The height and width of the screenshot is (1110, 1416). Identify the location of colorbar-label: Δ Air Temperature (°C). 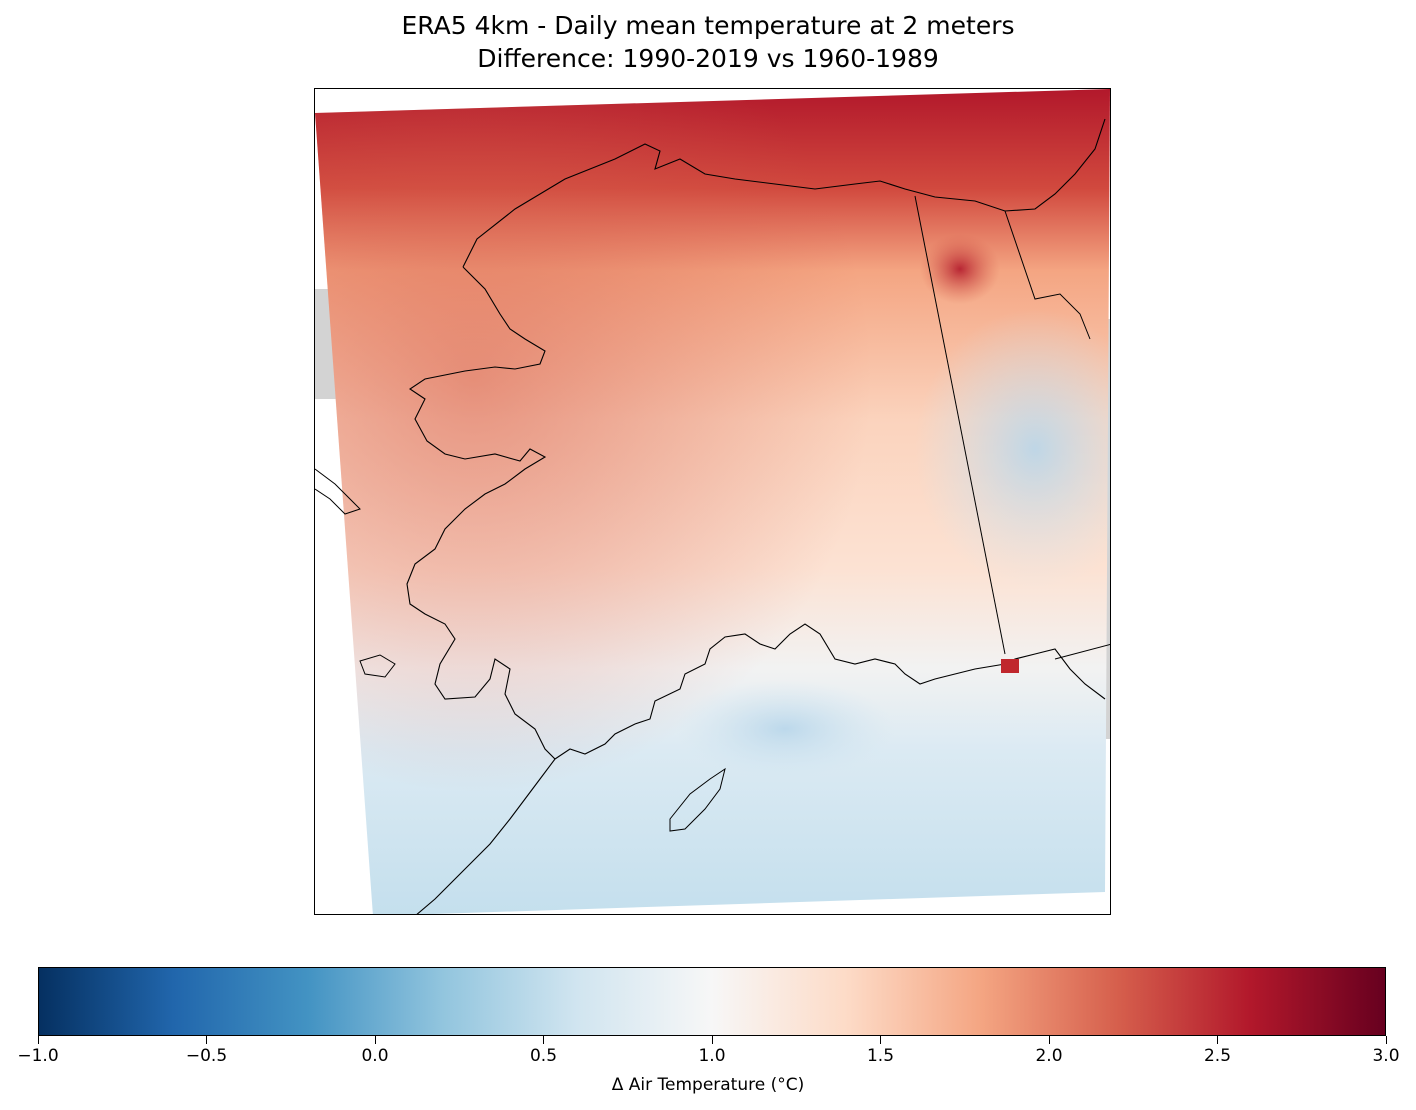
(708, 1085).